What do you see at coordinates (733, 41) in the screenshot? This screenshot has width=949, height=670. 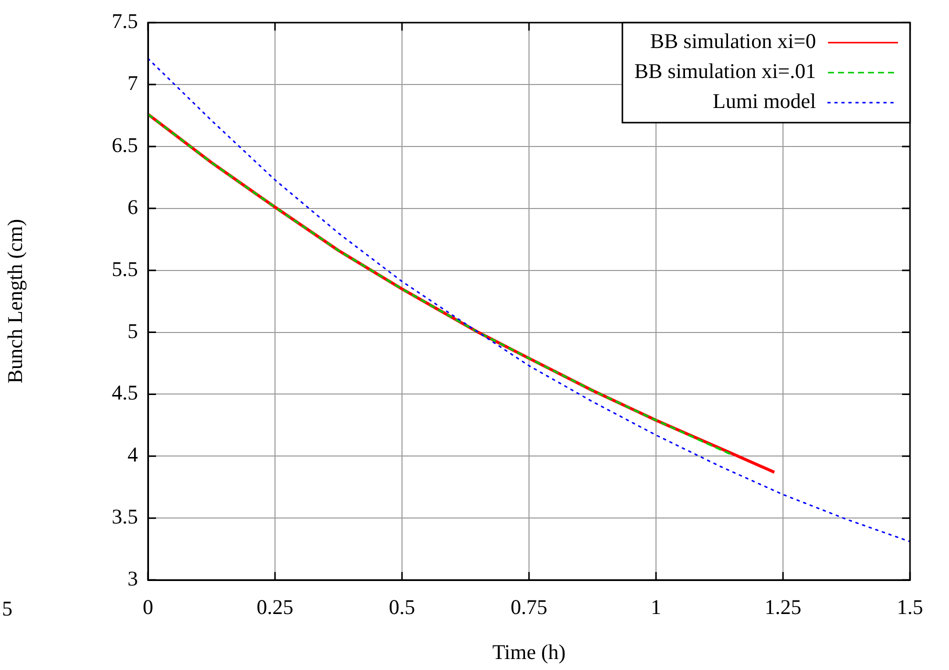 I see `legend-label: BB simulation xi=0` at bounding box center [733, 41].